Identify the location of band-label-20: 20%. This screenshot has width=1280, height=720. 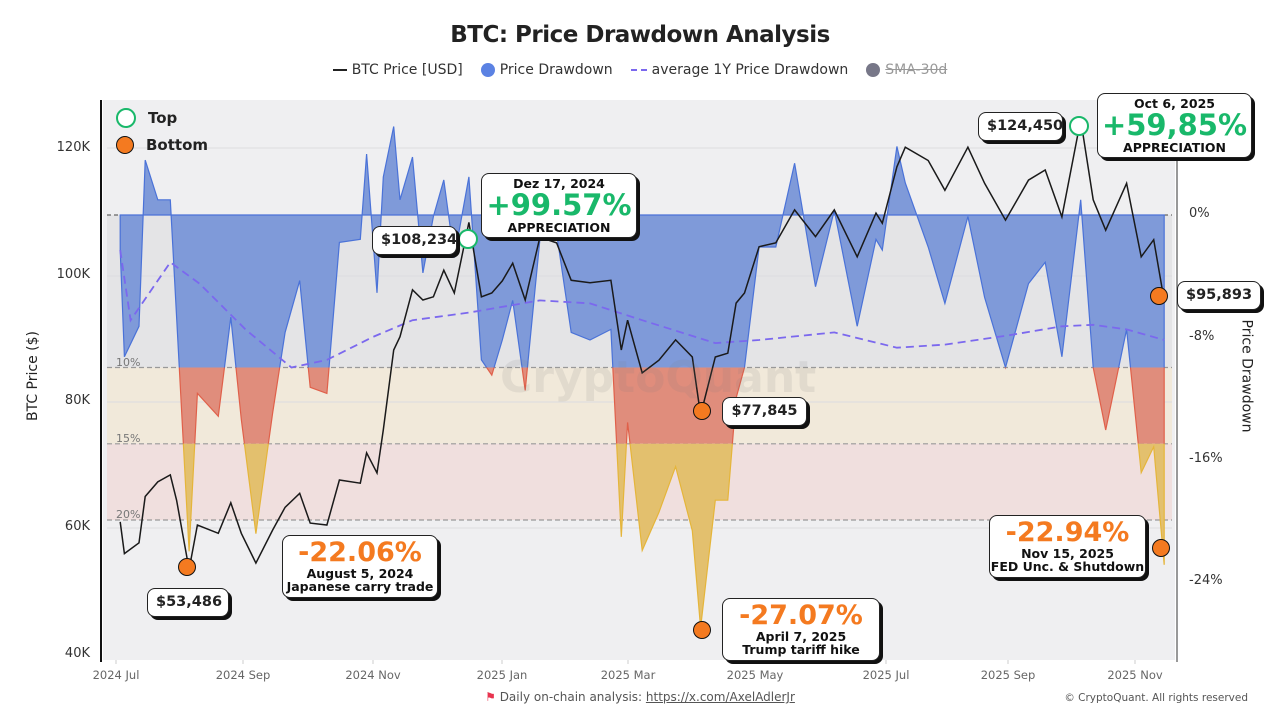
(128, 514).